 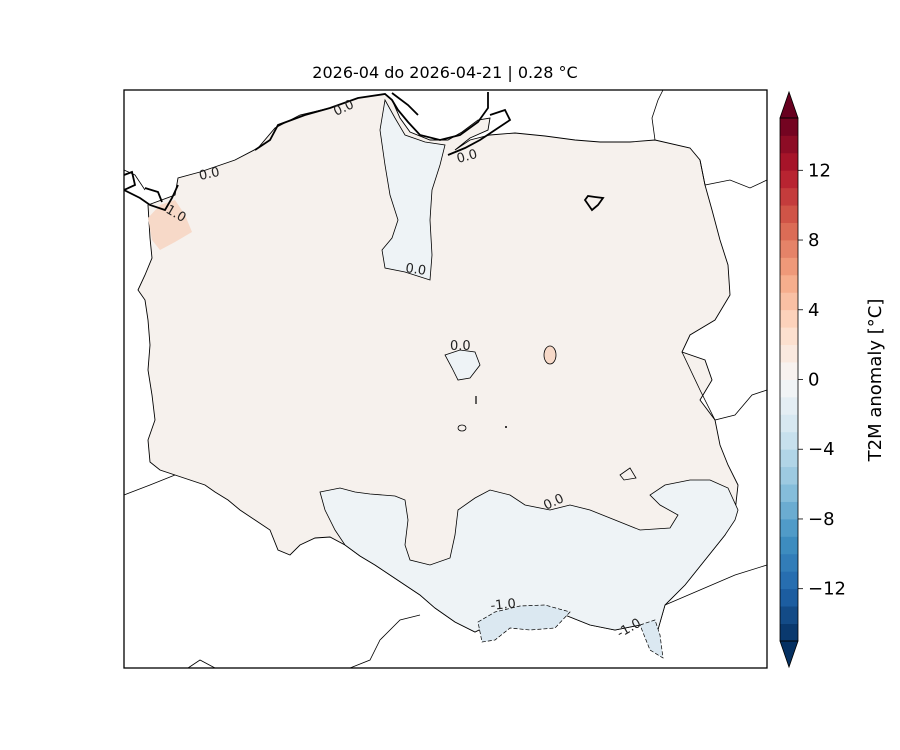 I want to click on colorbar: 12 8 4 0 −4 −8 −12 T2M anomaly [°C], so click(x=832, y=379).